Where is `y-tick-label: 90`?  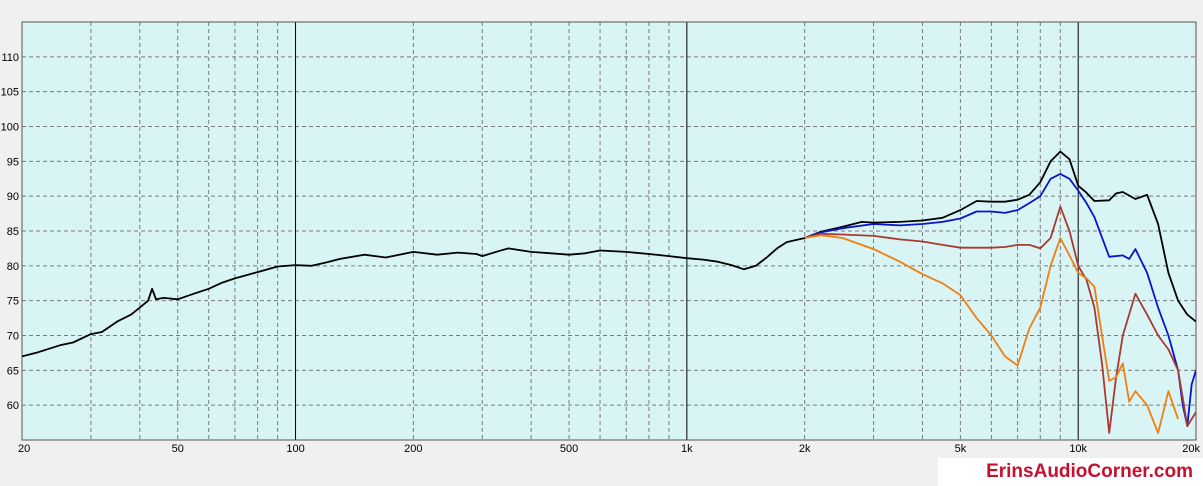 y-tick-label: 90 is located at coordinates (13, 197).